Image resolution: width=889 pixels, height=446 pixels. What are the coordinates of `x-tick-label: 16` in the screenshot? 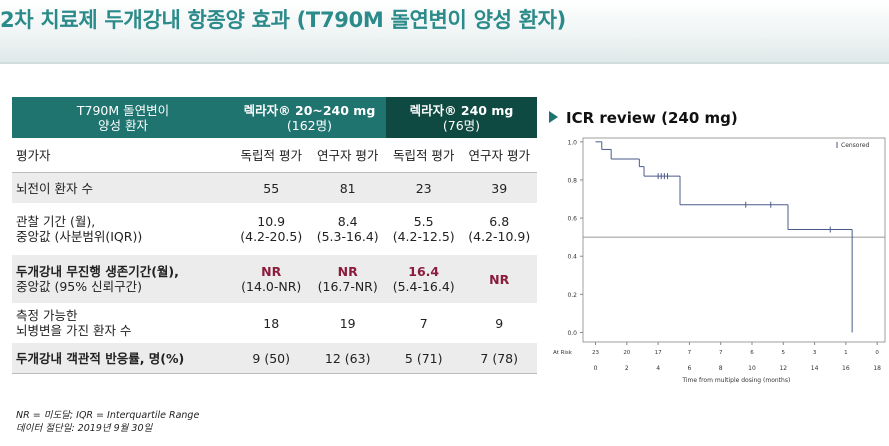 It's located at (846, 368).